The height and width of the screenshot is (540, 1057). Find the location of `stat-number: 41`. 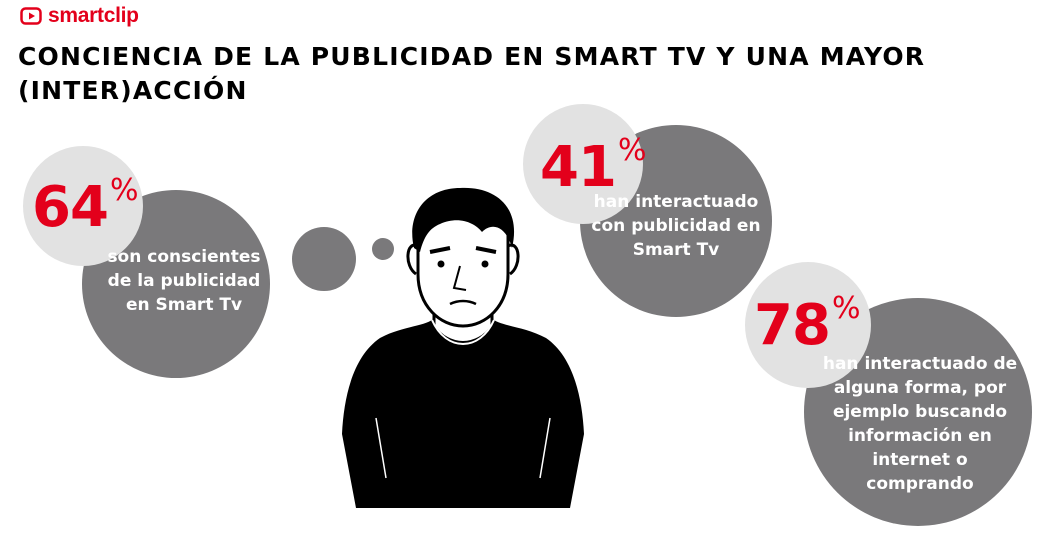

stat-number: 41 is located at coordinates (578, 167).